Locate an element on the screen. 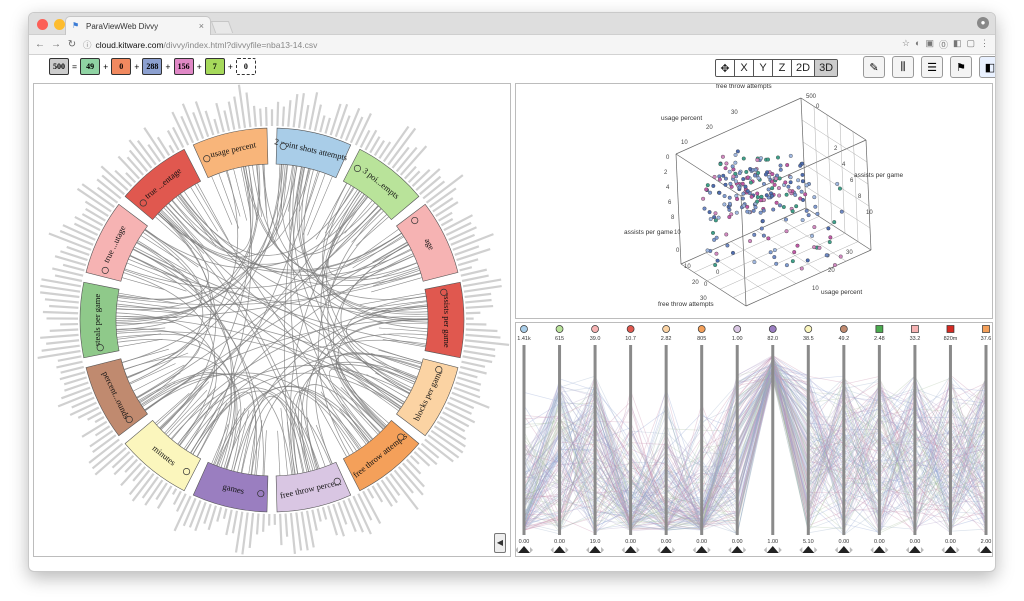  parallel-axis: 39.0 19.0 is located at coordinates (595, 439).